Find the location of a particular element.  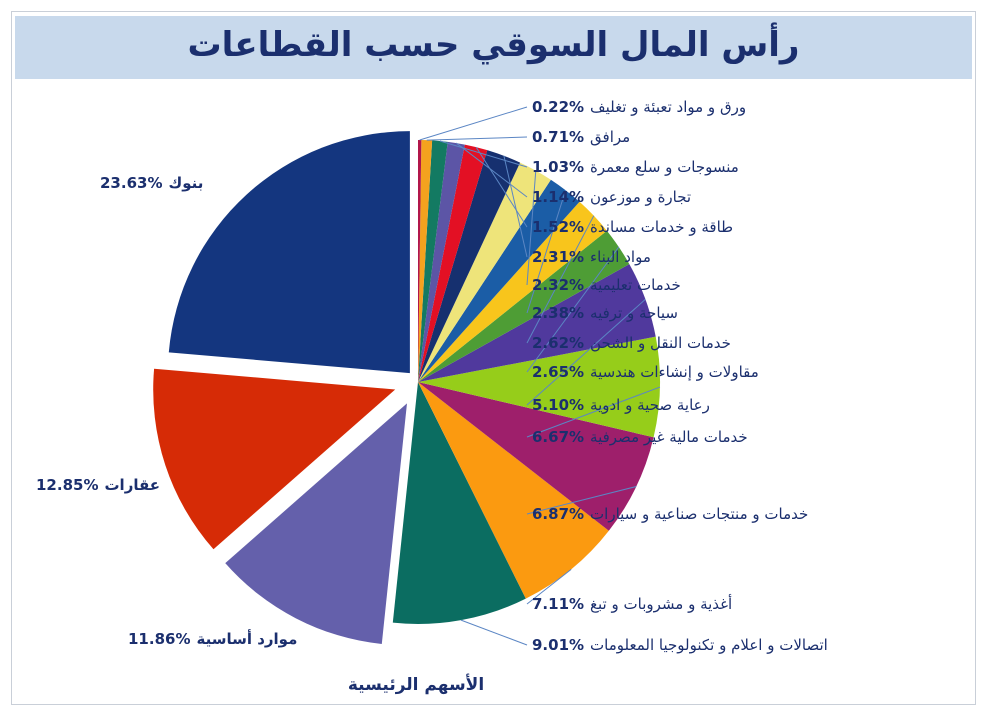

slice-name-5: خدمات و منتجات صناعية و سيارات is located at coordinates (699, 514).